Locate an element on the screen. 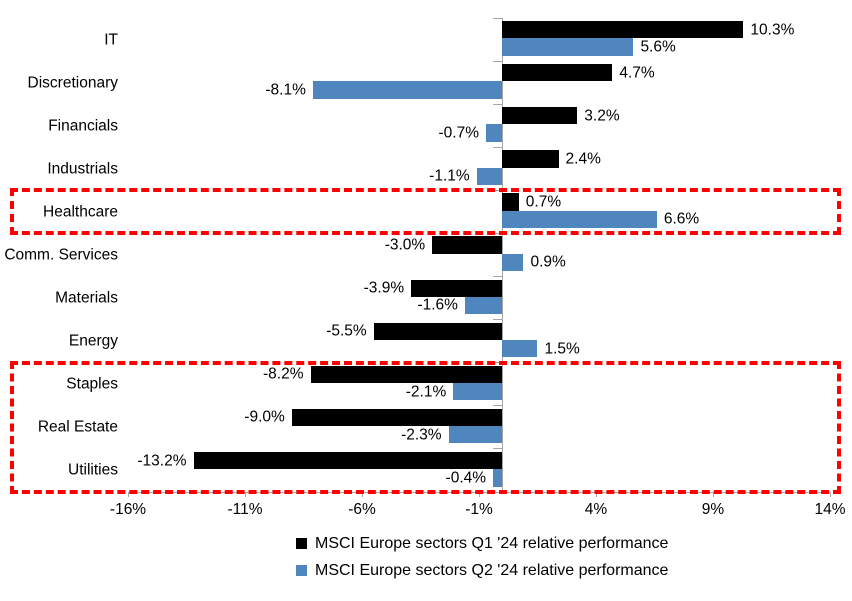 This screenshot has width=852, height=601. x-axis-tick-label: 9% is located at coordinates (713, 509).